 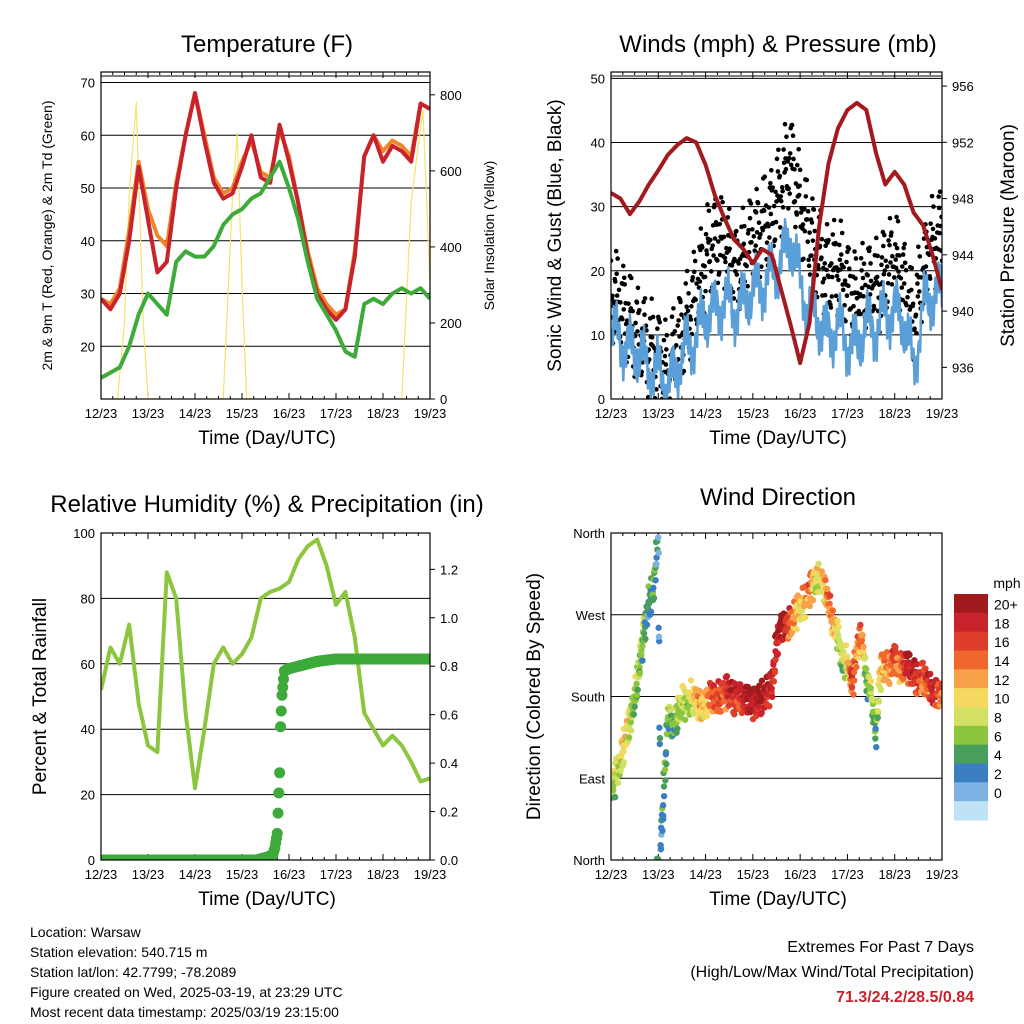 I want to click on y2-tick-label: 0.6, so click(x=449, y=715).